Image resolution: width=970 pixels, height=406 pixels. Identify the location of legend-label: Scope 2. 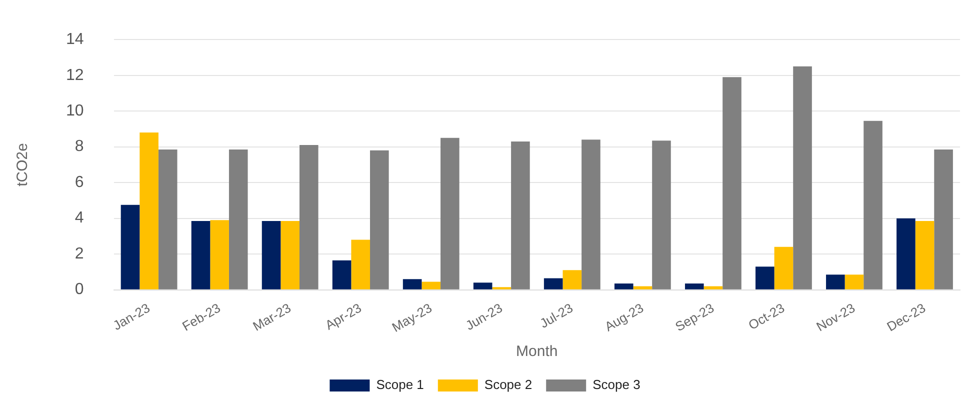
(508, 384).